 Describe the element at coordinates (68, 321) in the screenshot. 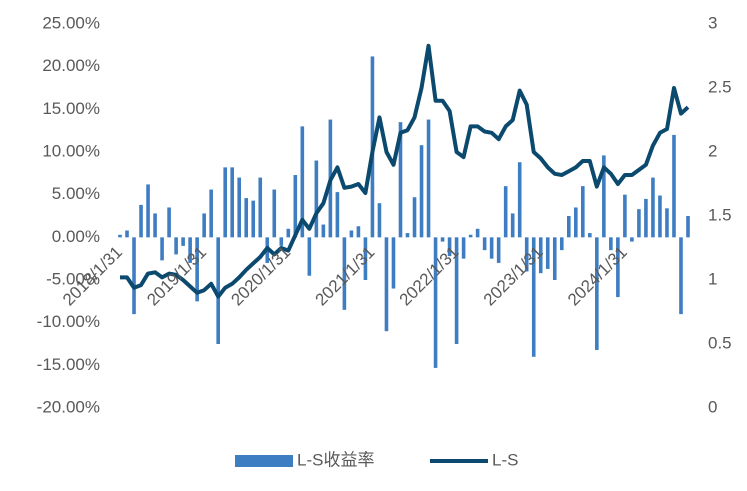

I see `y-tick-label: -10.00%` at that location.